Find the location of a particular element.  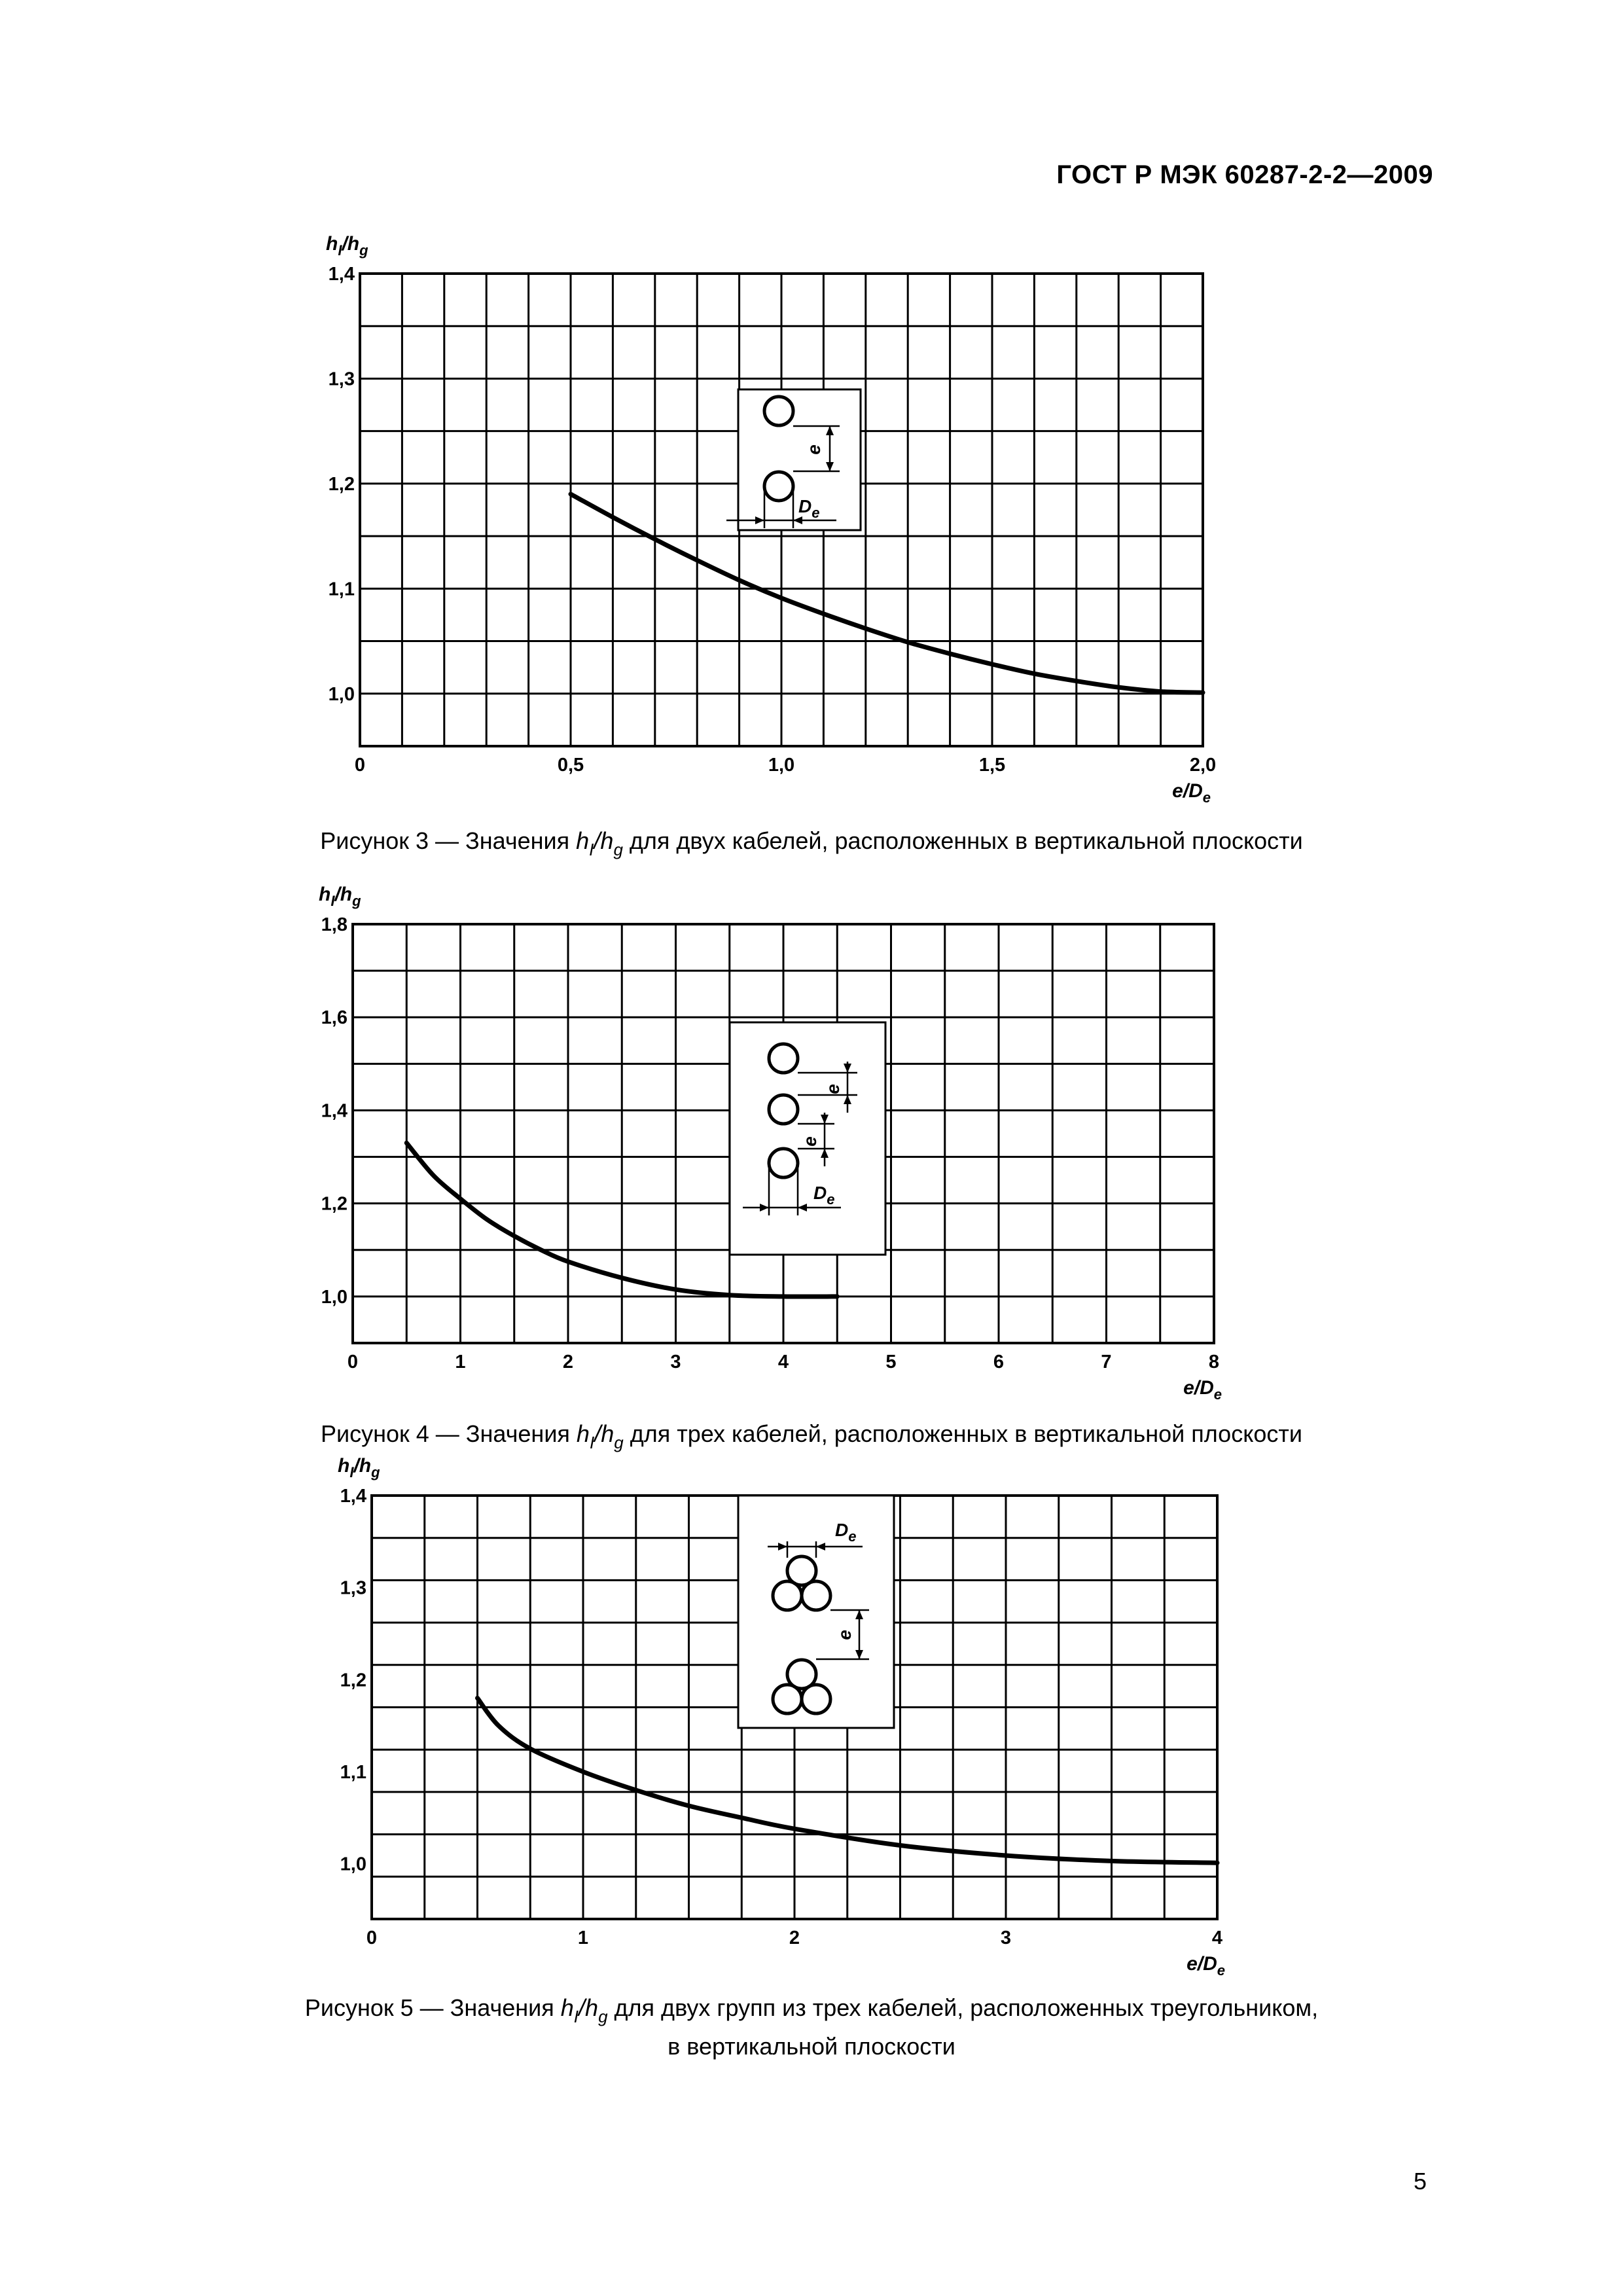

inset-box is located at coordinates (799, 459).